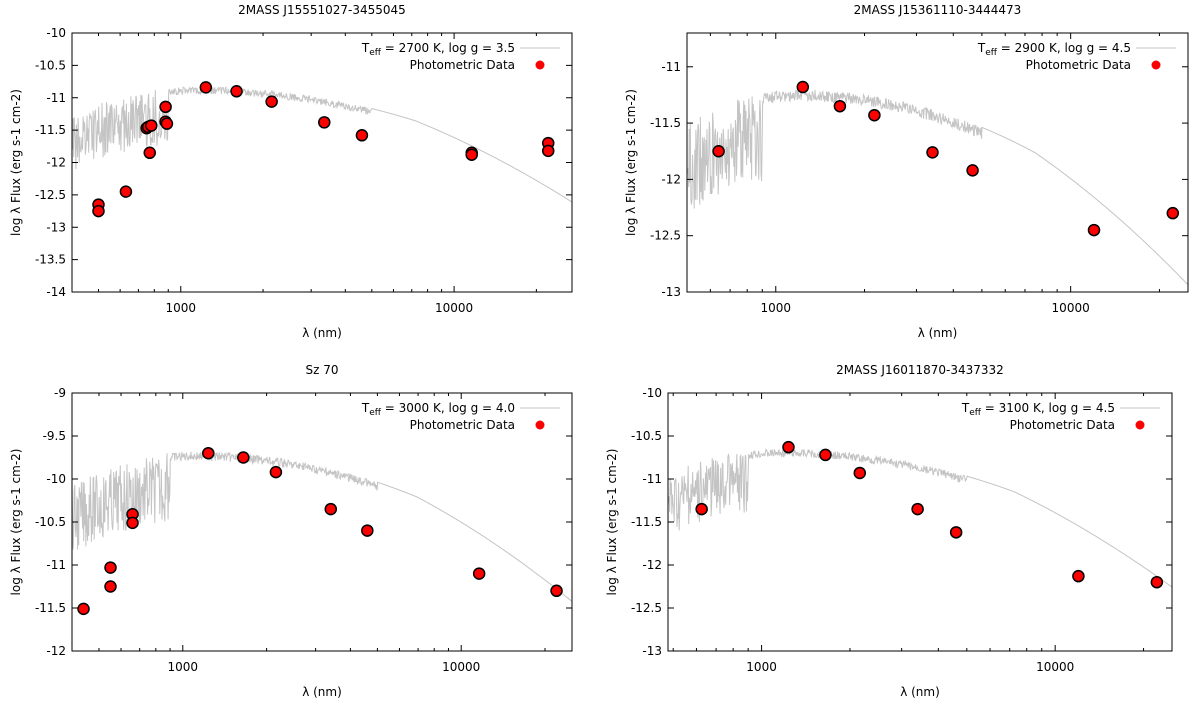 This screenshot has height=702, width=1200. What do you see at coordinates (50, 260) in the screenshot?
I see `y-tick-label: -13.5` at bounding box center [50, 260].